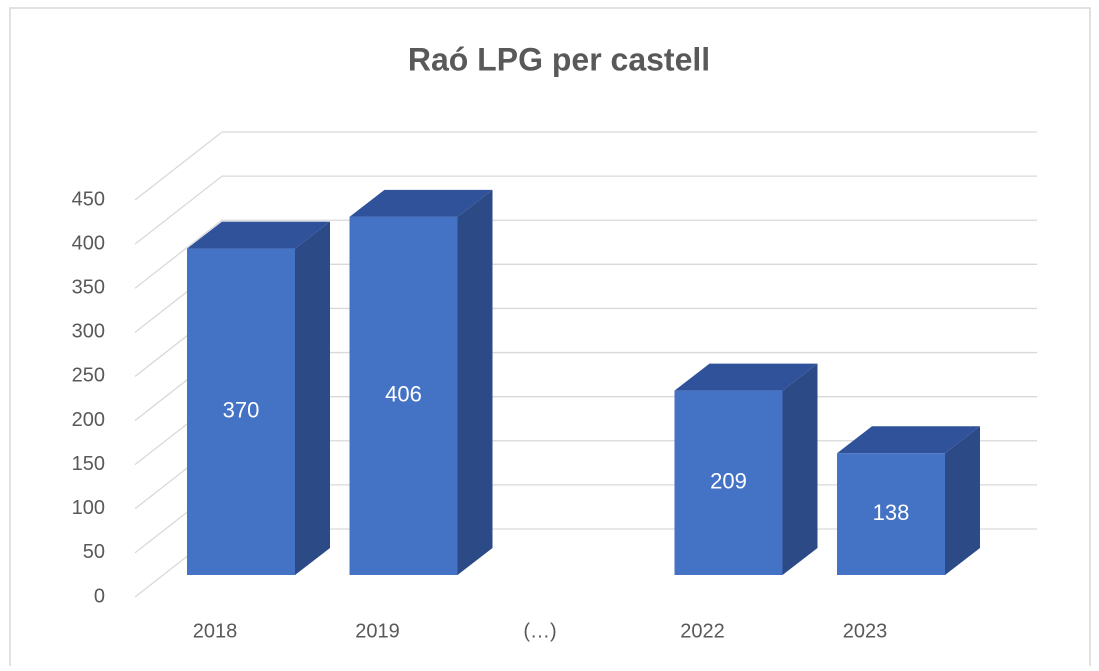 Image resolution: width=1099 pixels, height=671 pixels. Describe the element at coordinates (559, 59) in the screenshot. I see `chart-title: Raó LPG per castell` at that location.